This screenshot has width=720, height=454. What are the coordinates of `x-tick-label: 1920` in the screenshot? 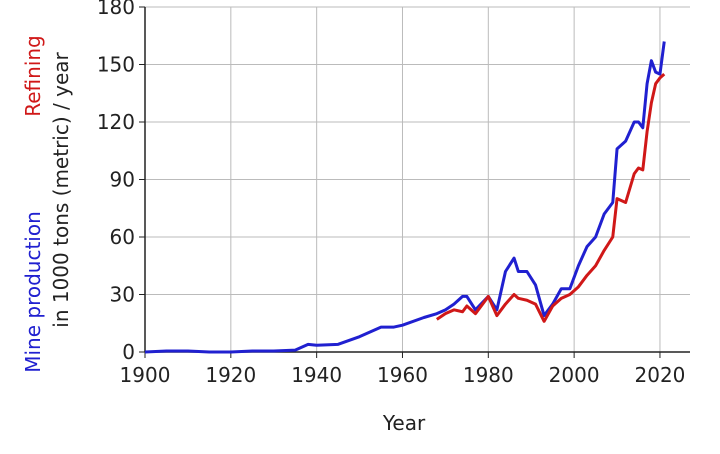 It's located at (230, 375).